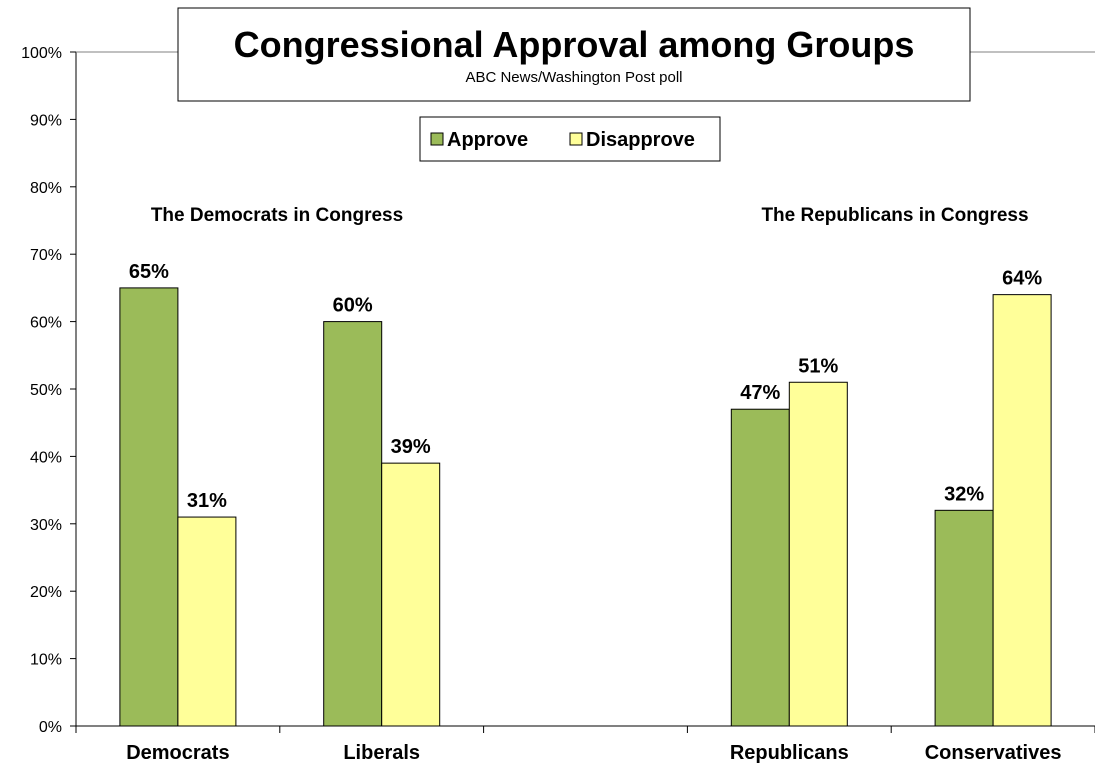 The image size is (1095, 766). What do you see at coordinates (46, 120) in the screenshot?
I see `y-tick-label: 90%` at bounding box center [46, 120].